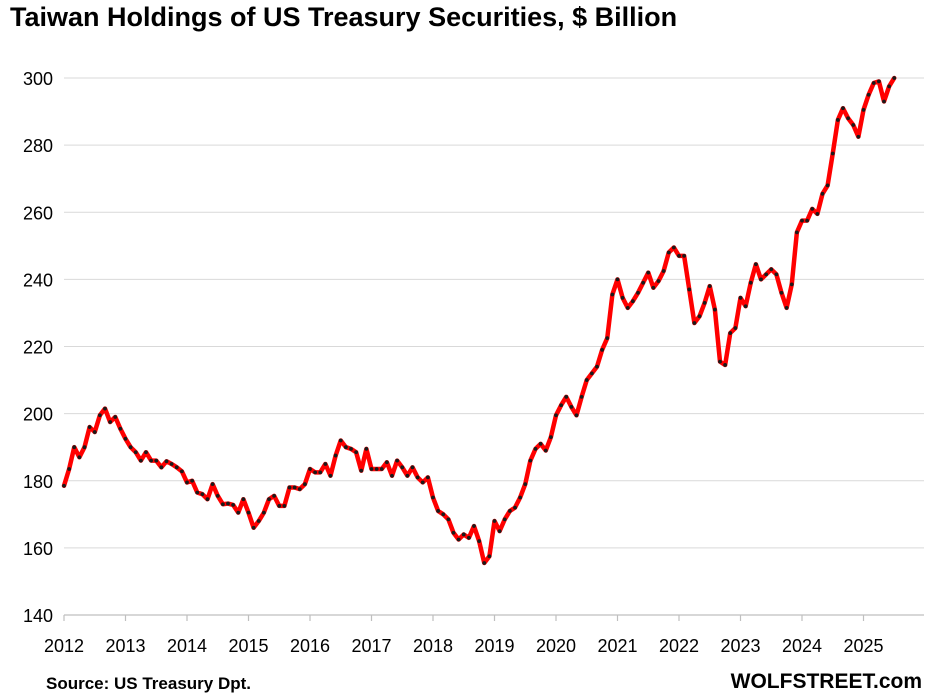 The width and height of the screenshot is (932, 697). What do you see at coordinates (494, 646) in the screenshot?
I see `x-tick-label: 2019` at bounding box center [494, 646].